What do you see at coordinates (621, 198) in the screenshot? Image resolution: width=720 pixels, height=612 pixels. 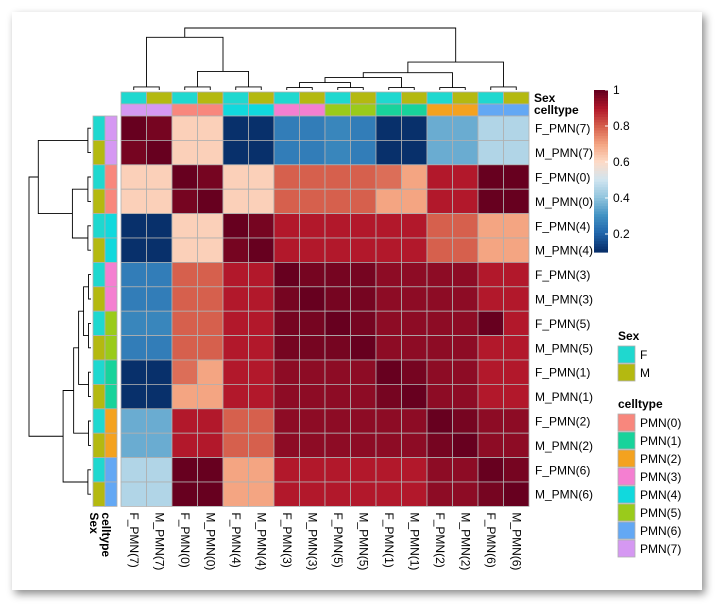 I see `colorbar-tick-label: 0.4` at bounding box center [621, 198].